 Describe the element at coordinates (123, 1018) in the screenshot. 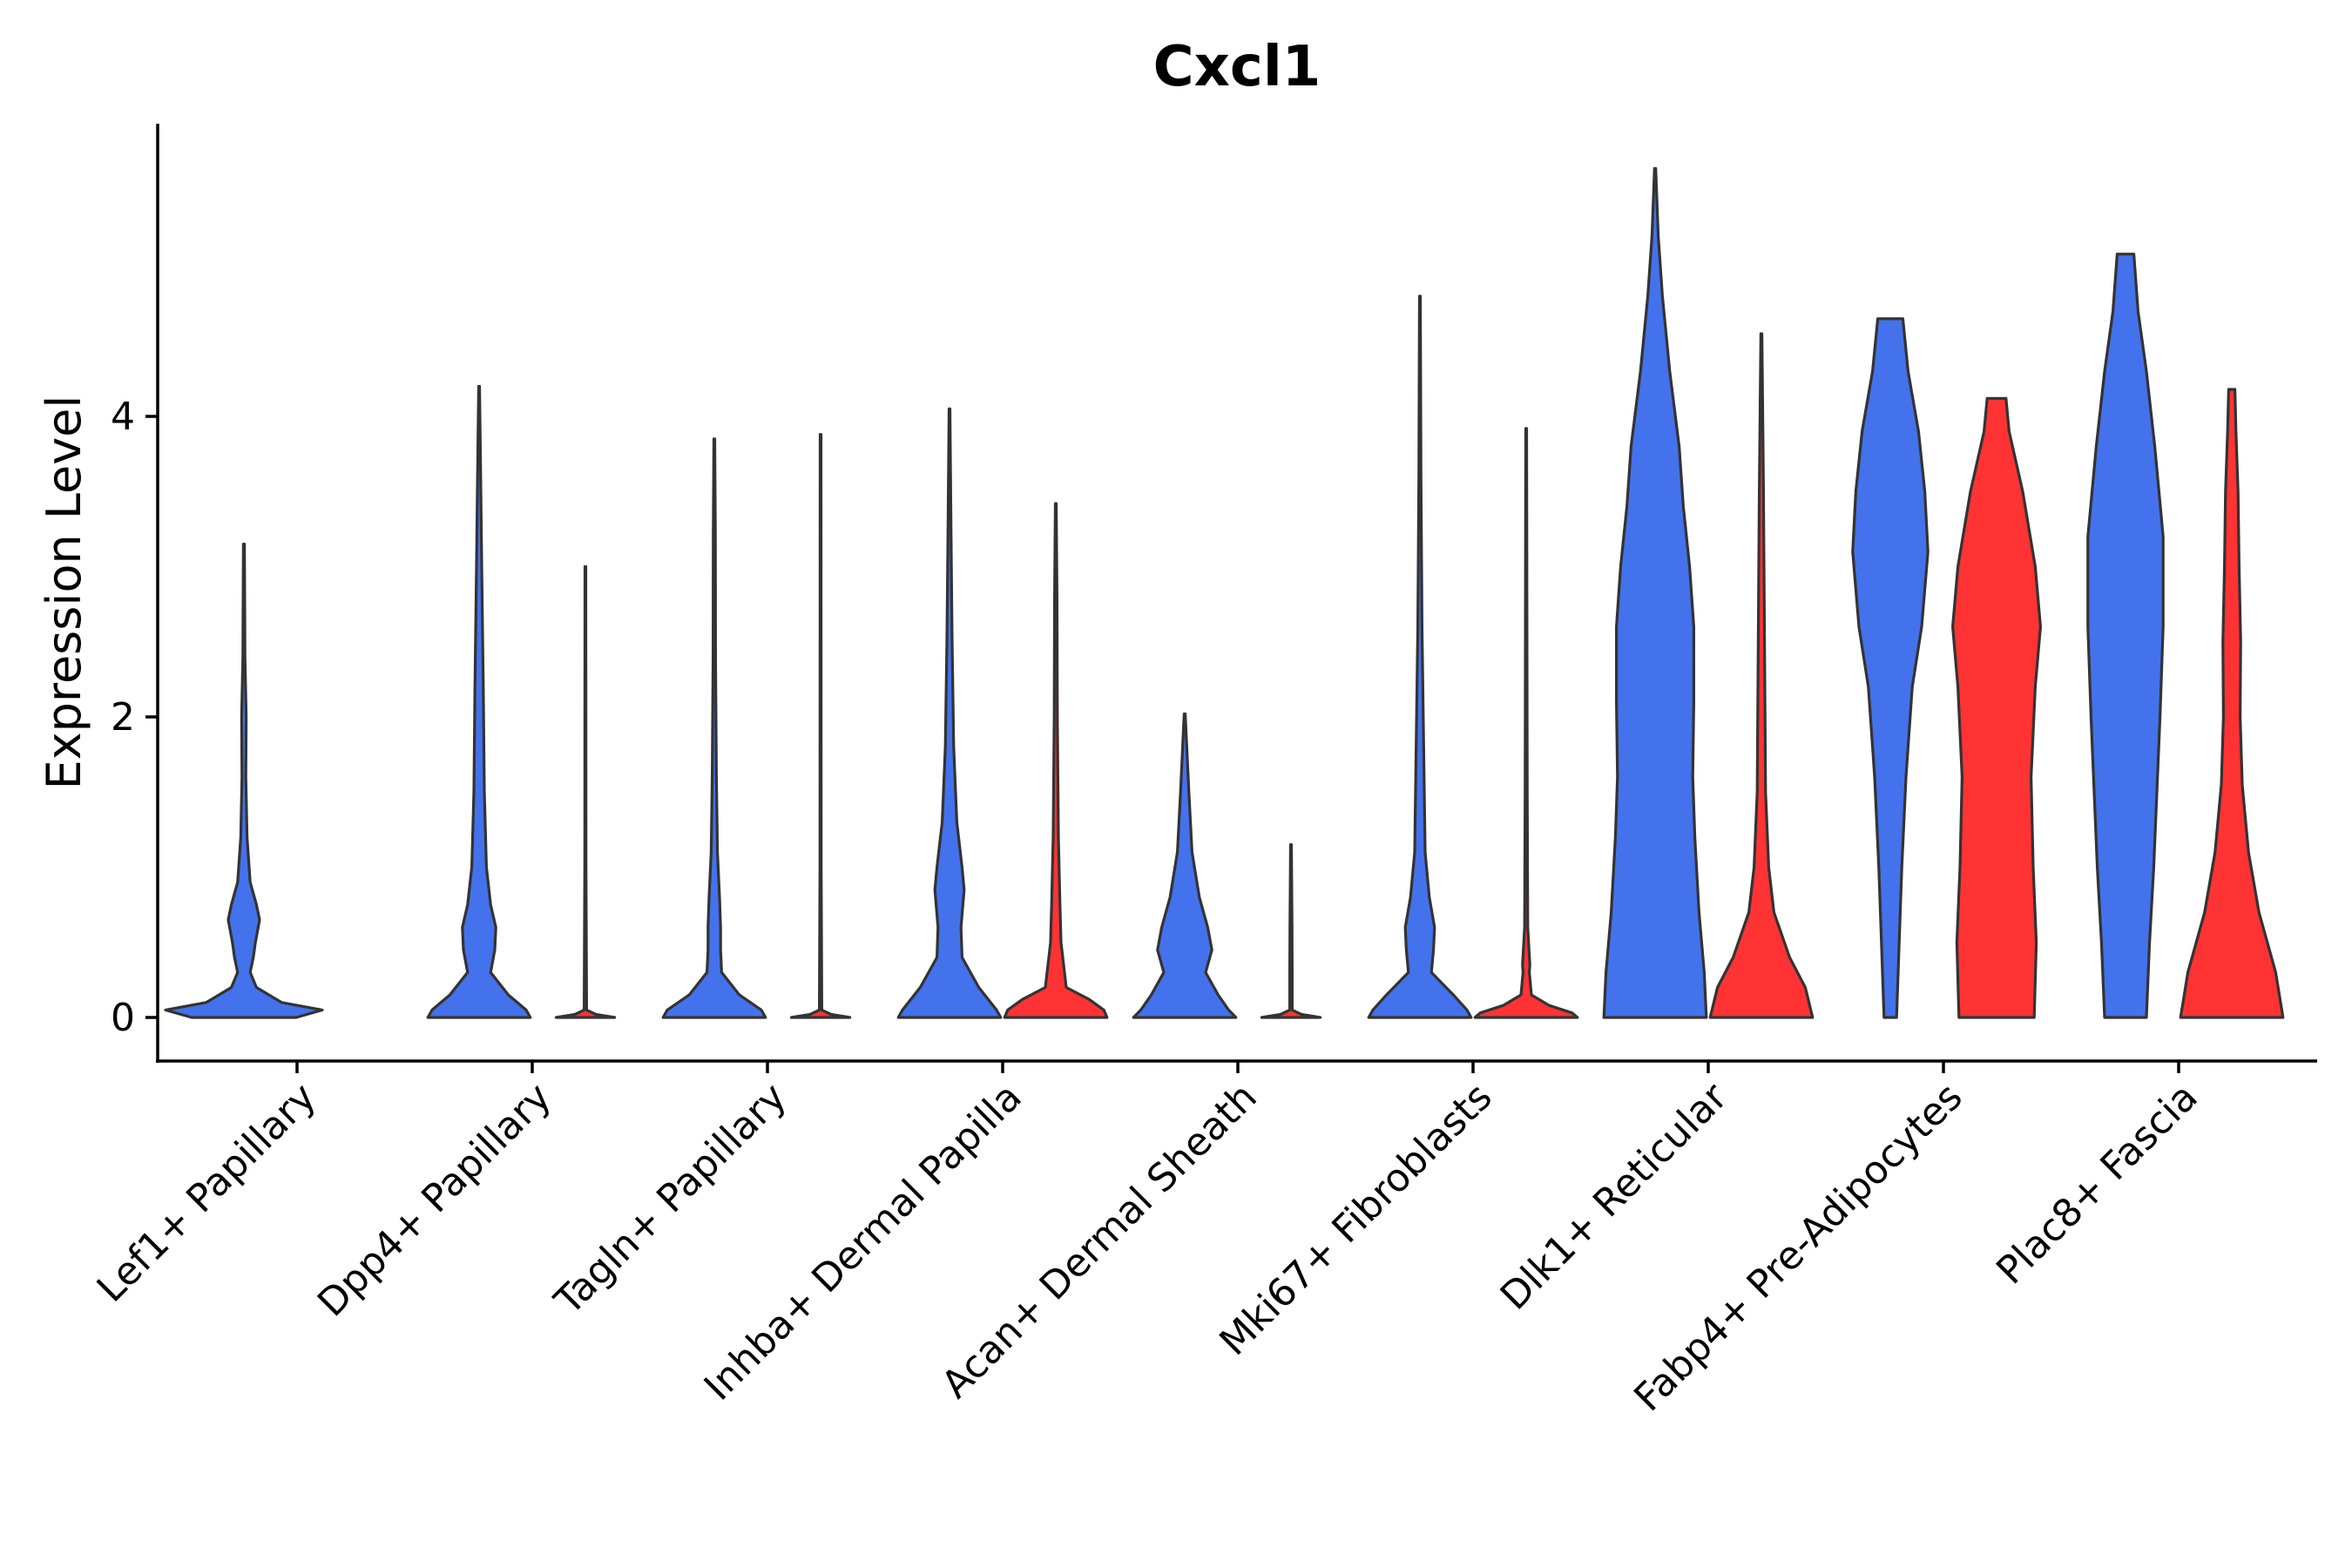

I see `y-tick-label: 0` at that location.